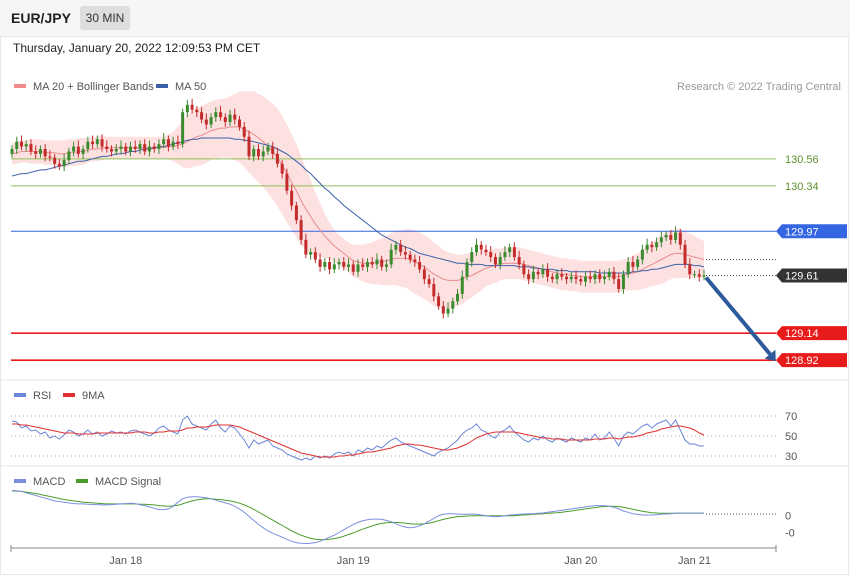 The height and width of the screenshot is (576, 850). I want to click on legend-label: MA 50, so click(190, 87).